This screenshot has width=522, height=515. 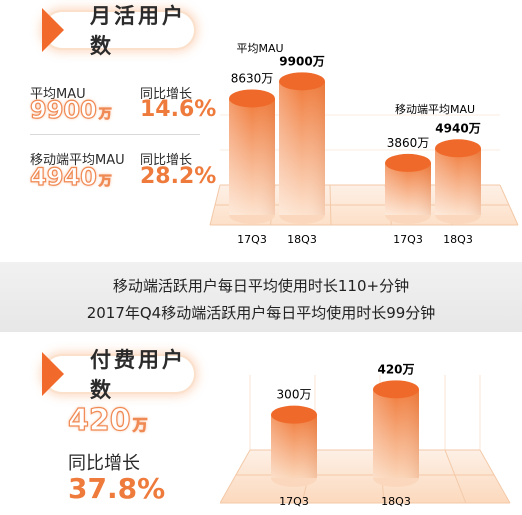 I want to click on paid-title-text: 付费用户数, so click(x=138, y=375).